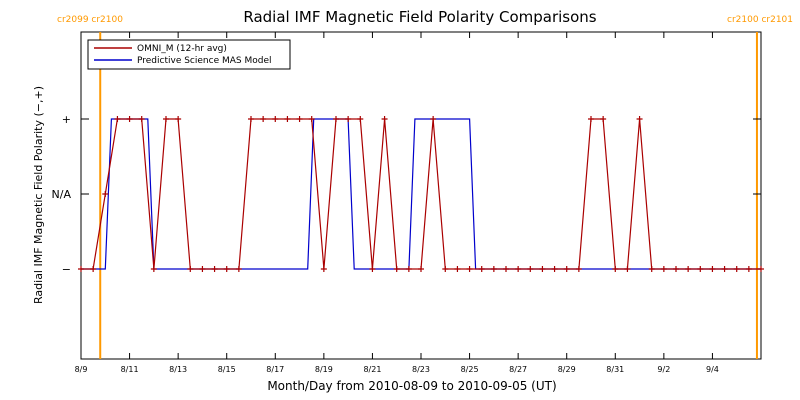 The height and width of the screenshot is (400, 800). What do you see at coordinates (760, 20) in the screenshot?
I see `carrington-marker-label: cr2100 cr2101` at bounding box center [760, 20].